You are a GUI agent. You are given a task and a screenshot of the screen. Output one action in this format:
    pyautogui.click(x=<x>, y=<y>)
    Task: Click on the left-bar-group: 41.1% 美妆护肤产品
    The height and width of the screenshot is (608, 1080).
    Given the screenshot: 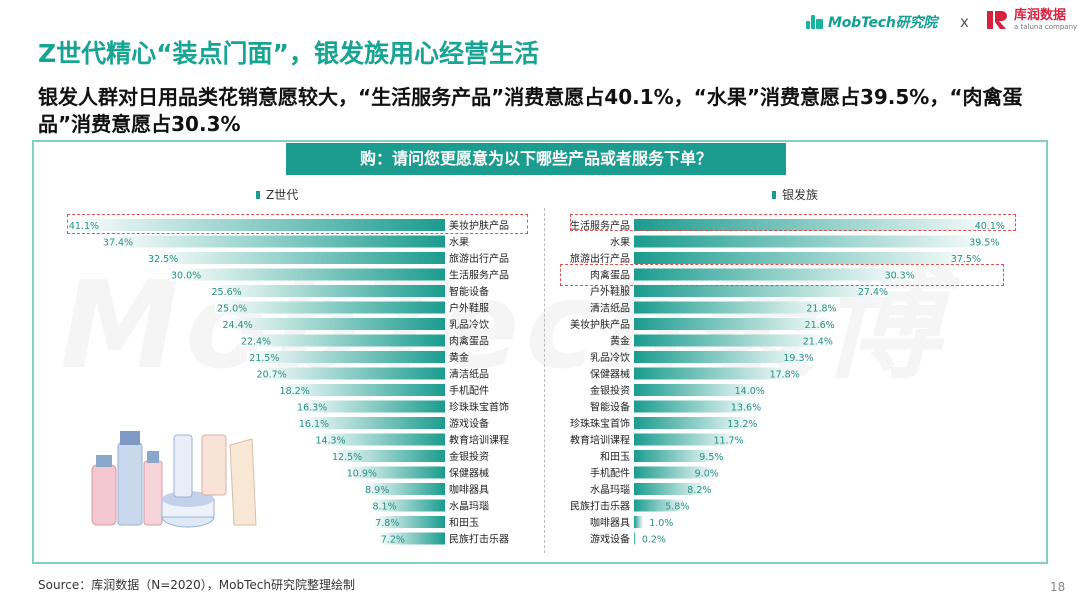 What is the action you would take?
    pyautogui.click(x=287, y=225)
    